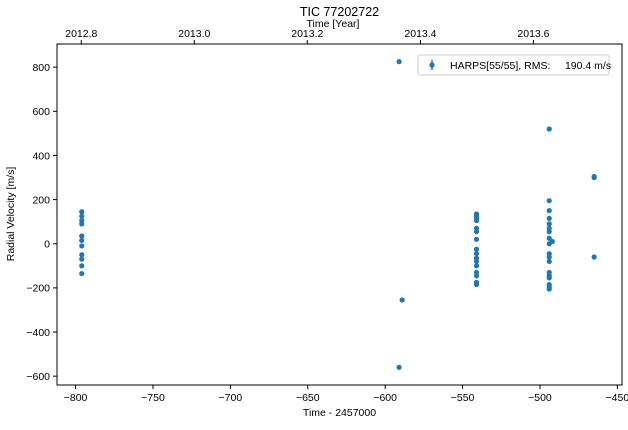 Image resolution: width=628 pixels, height=430 pixels. I want to click on y-tick-label: 600, so click(41, 112).